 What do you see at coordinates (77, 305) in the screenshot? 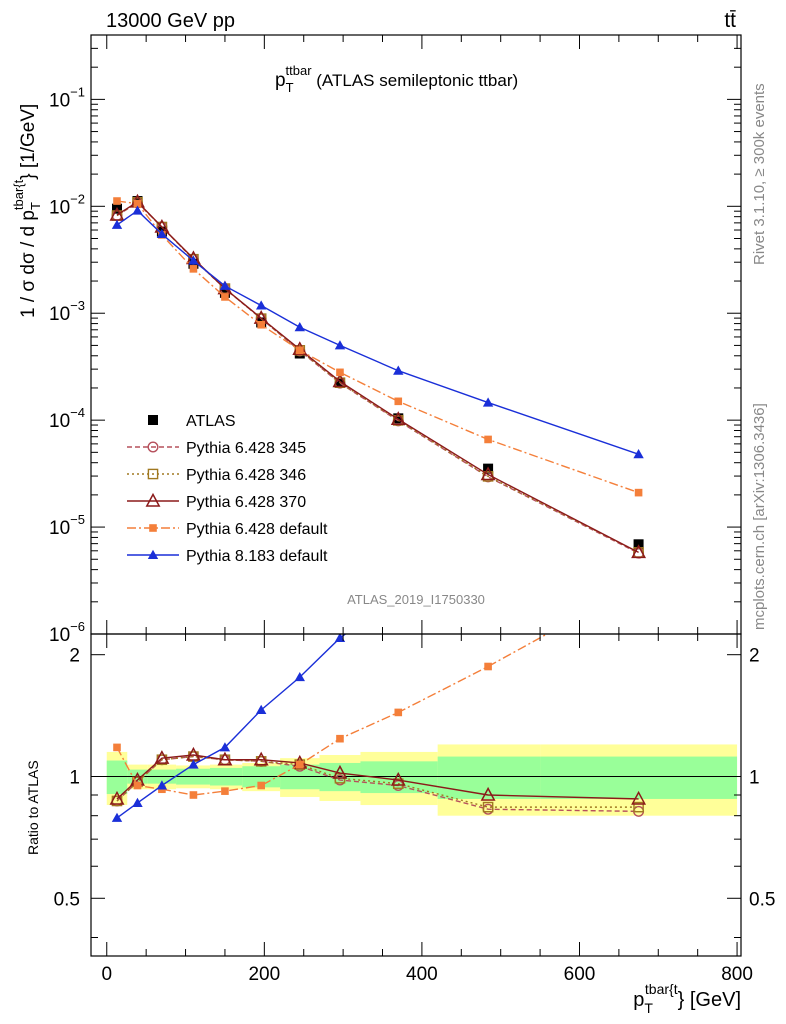
I see `y-tick-exponent: −3` at bounding box center [77, 305].